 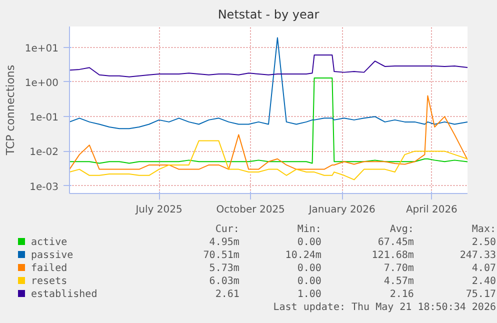 I want to click on text: 6.03m, so click(x=224, y=281).